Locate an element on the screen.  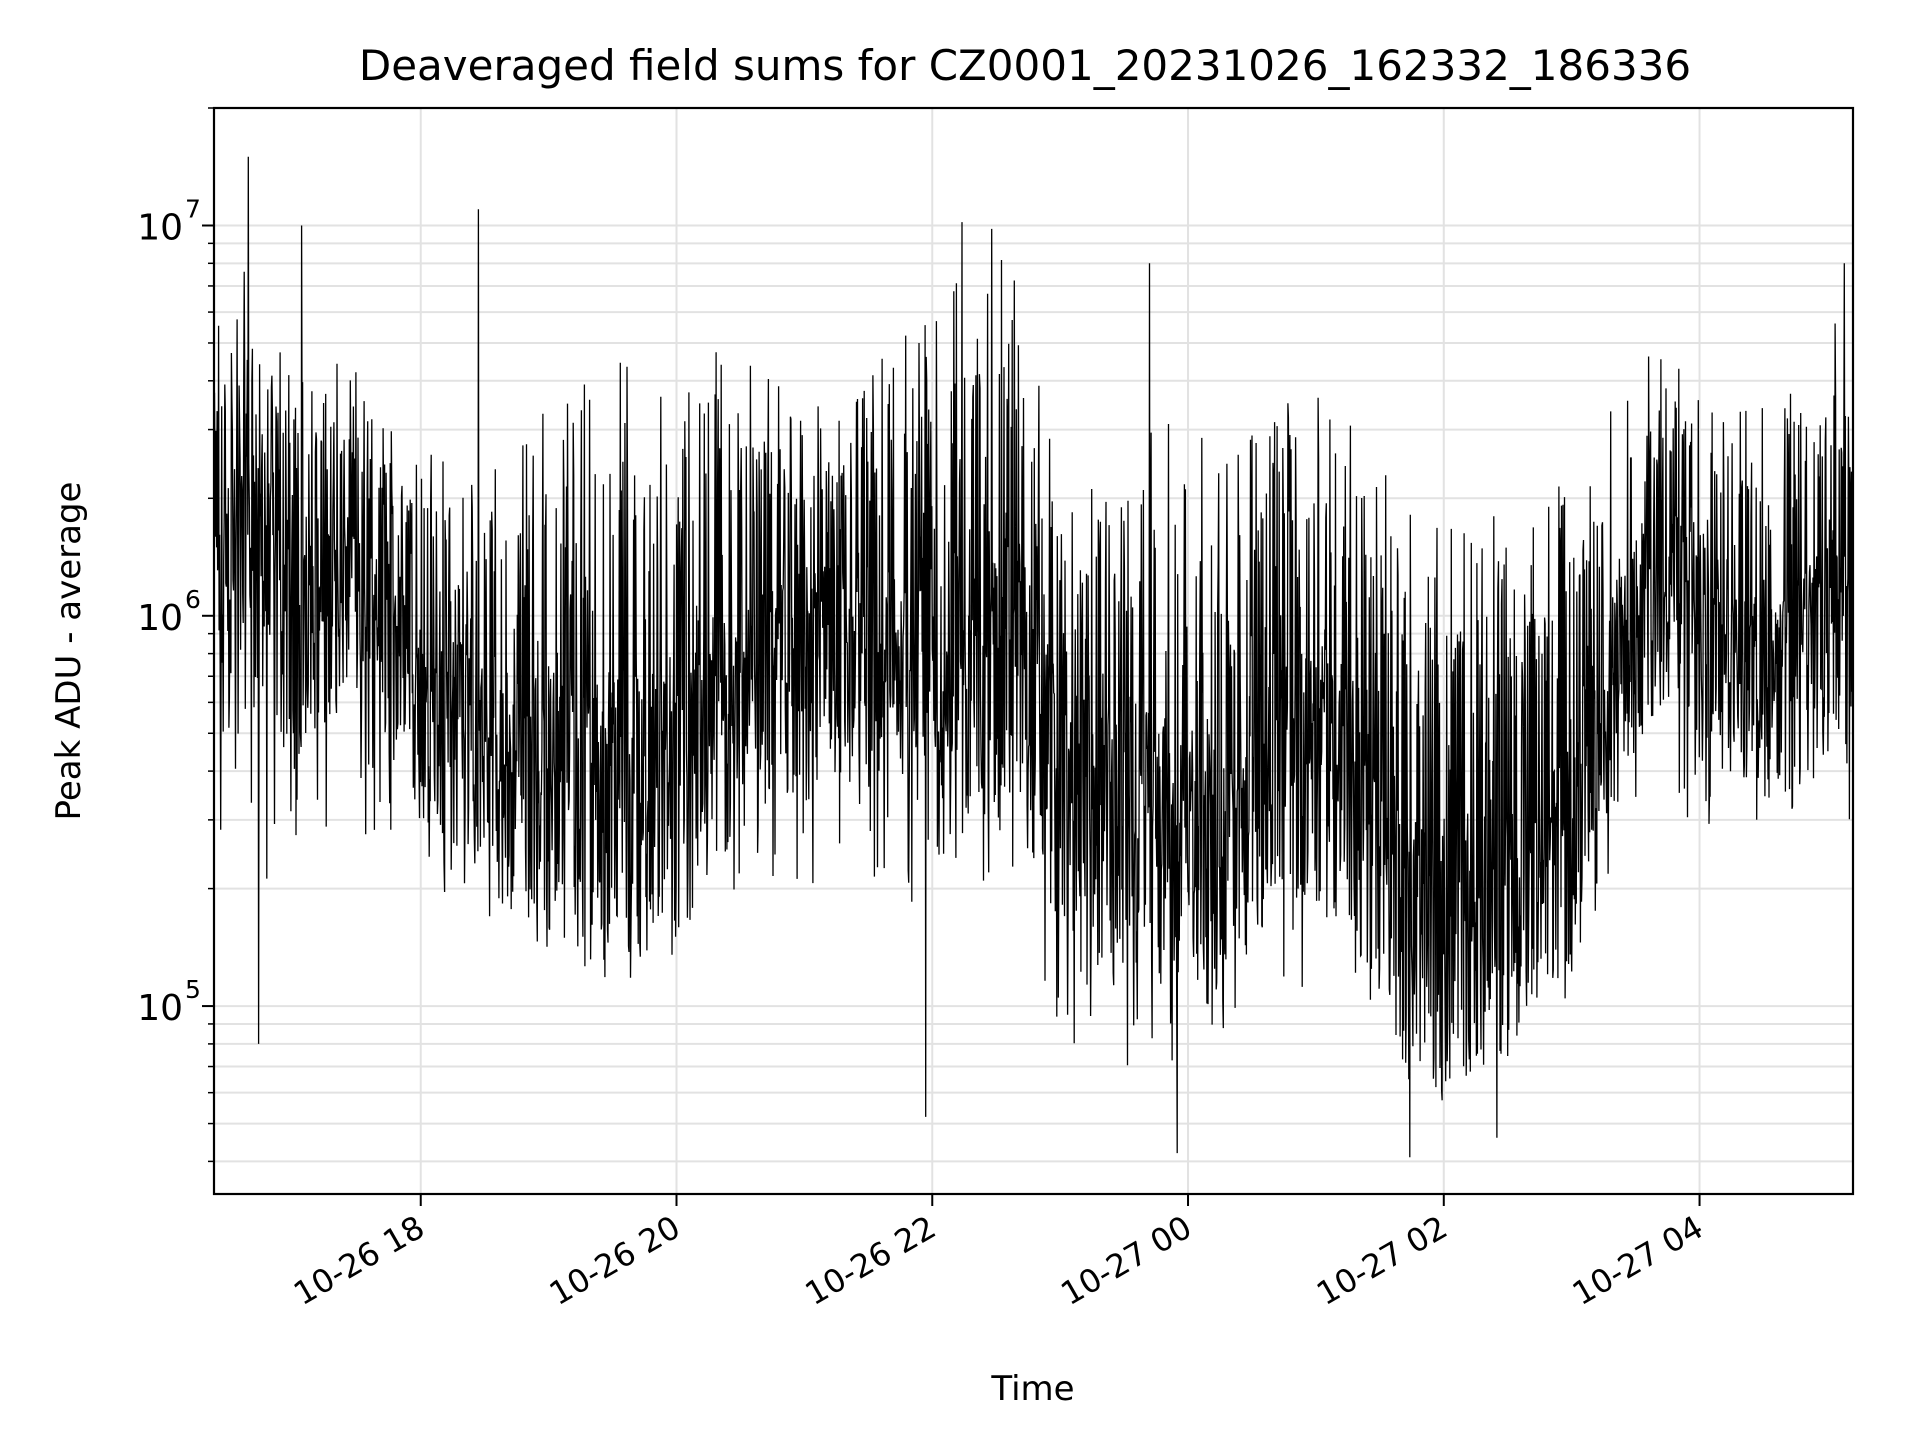
svg-text: 7 is located at coordinates (193, 208).